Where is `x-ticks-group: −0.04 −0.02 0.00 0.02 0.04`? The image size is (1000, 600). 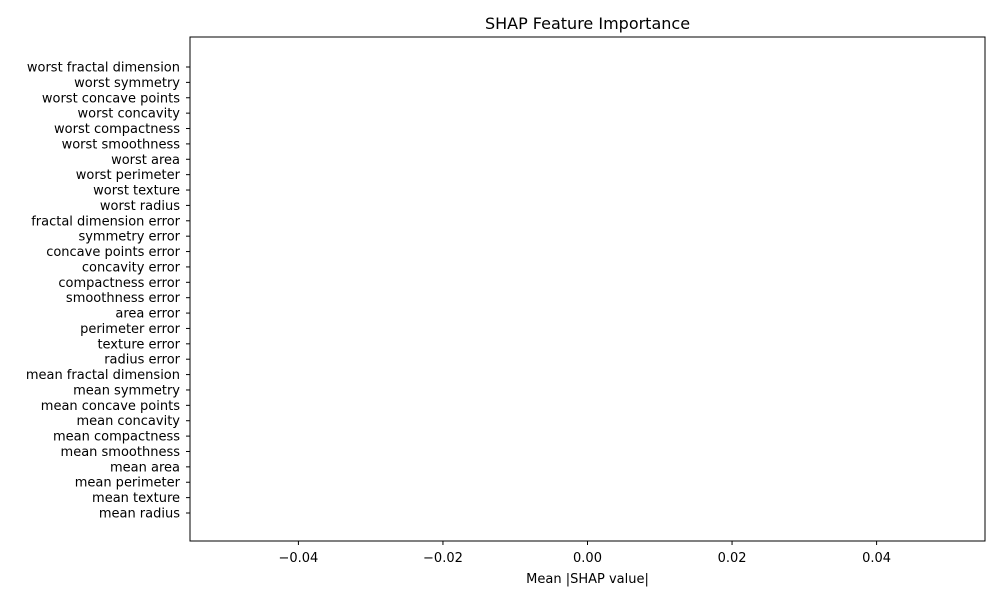 x-ticks-group: −0.04 −0.02 0.00 0.02 0.04 is located at coordinates (584, 553).